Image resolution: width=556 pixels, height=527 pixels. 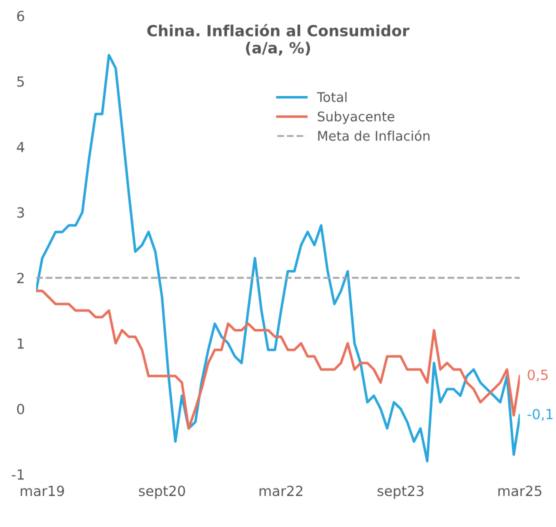 I want to click on y-tick-label: 3, so click(x=20, y=212).